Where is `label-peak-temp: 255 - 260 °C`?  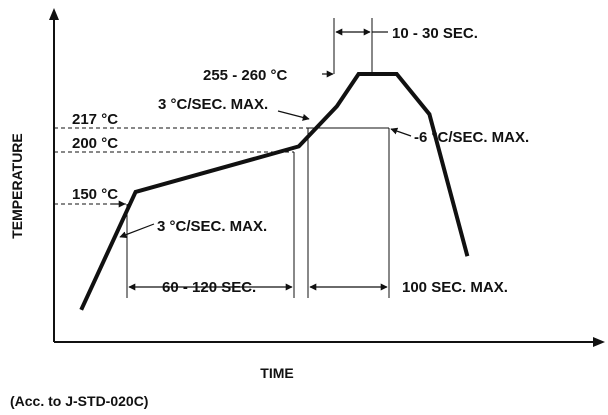
label-peak-temp: 255 - 260 °C is located at coordinates (245, 75).